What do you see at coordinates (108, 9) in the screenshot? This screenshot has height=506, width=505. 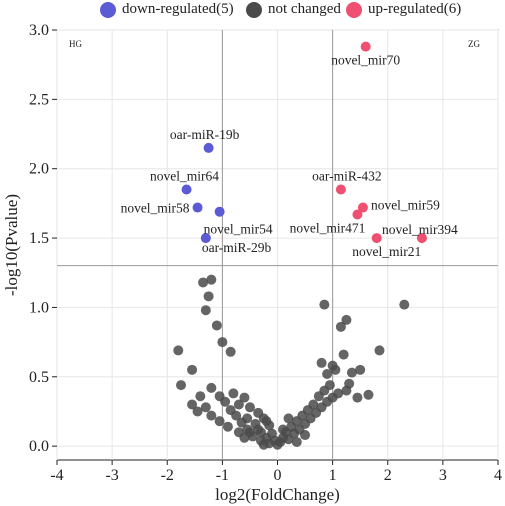 I see `legend-dot-down` at bounding box center [108, 9].